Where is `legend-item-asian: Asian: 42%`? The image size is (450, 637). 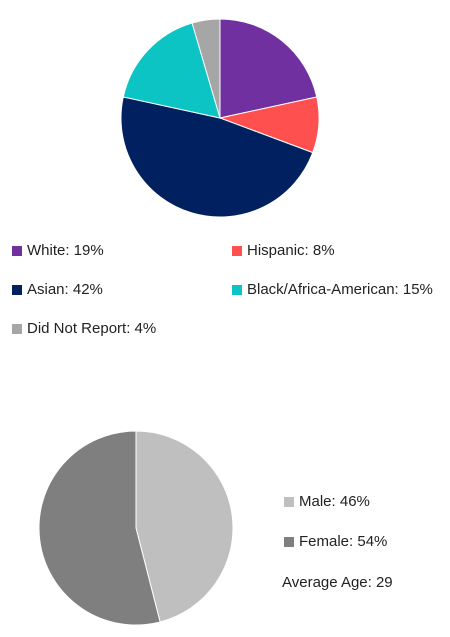 legend-item-asian: Asian: 42% is located at coordinates (57, 290).